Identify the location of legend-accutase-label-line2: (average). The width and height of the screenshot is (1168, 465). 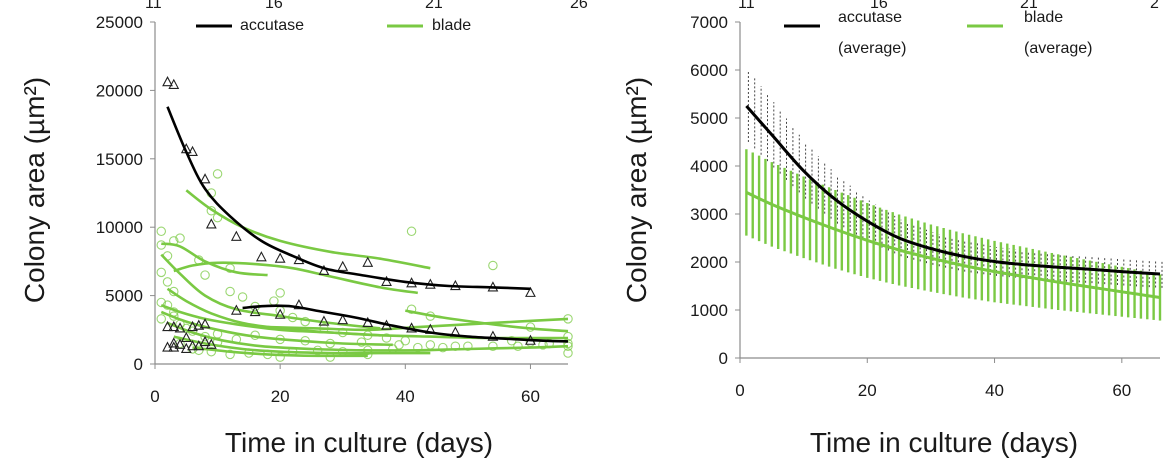
(872, 48).